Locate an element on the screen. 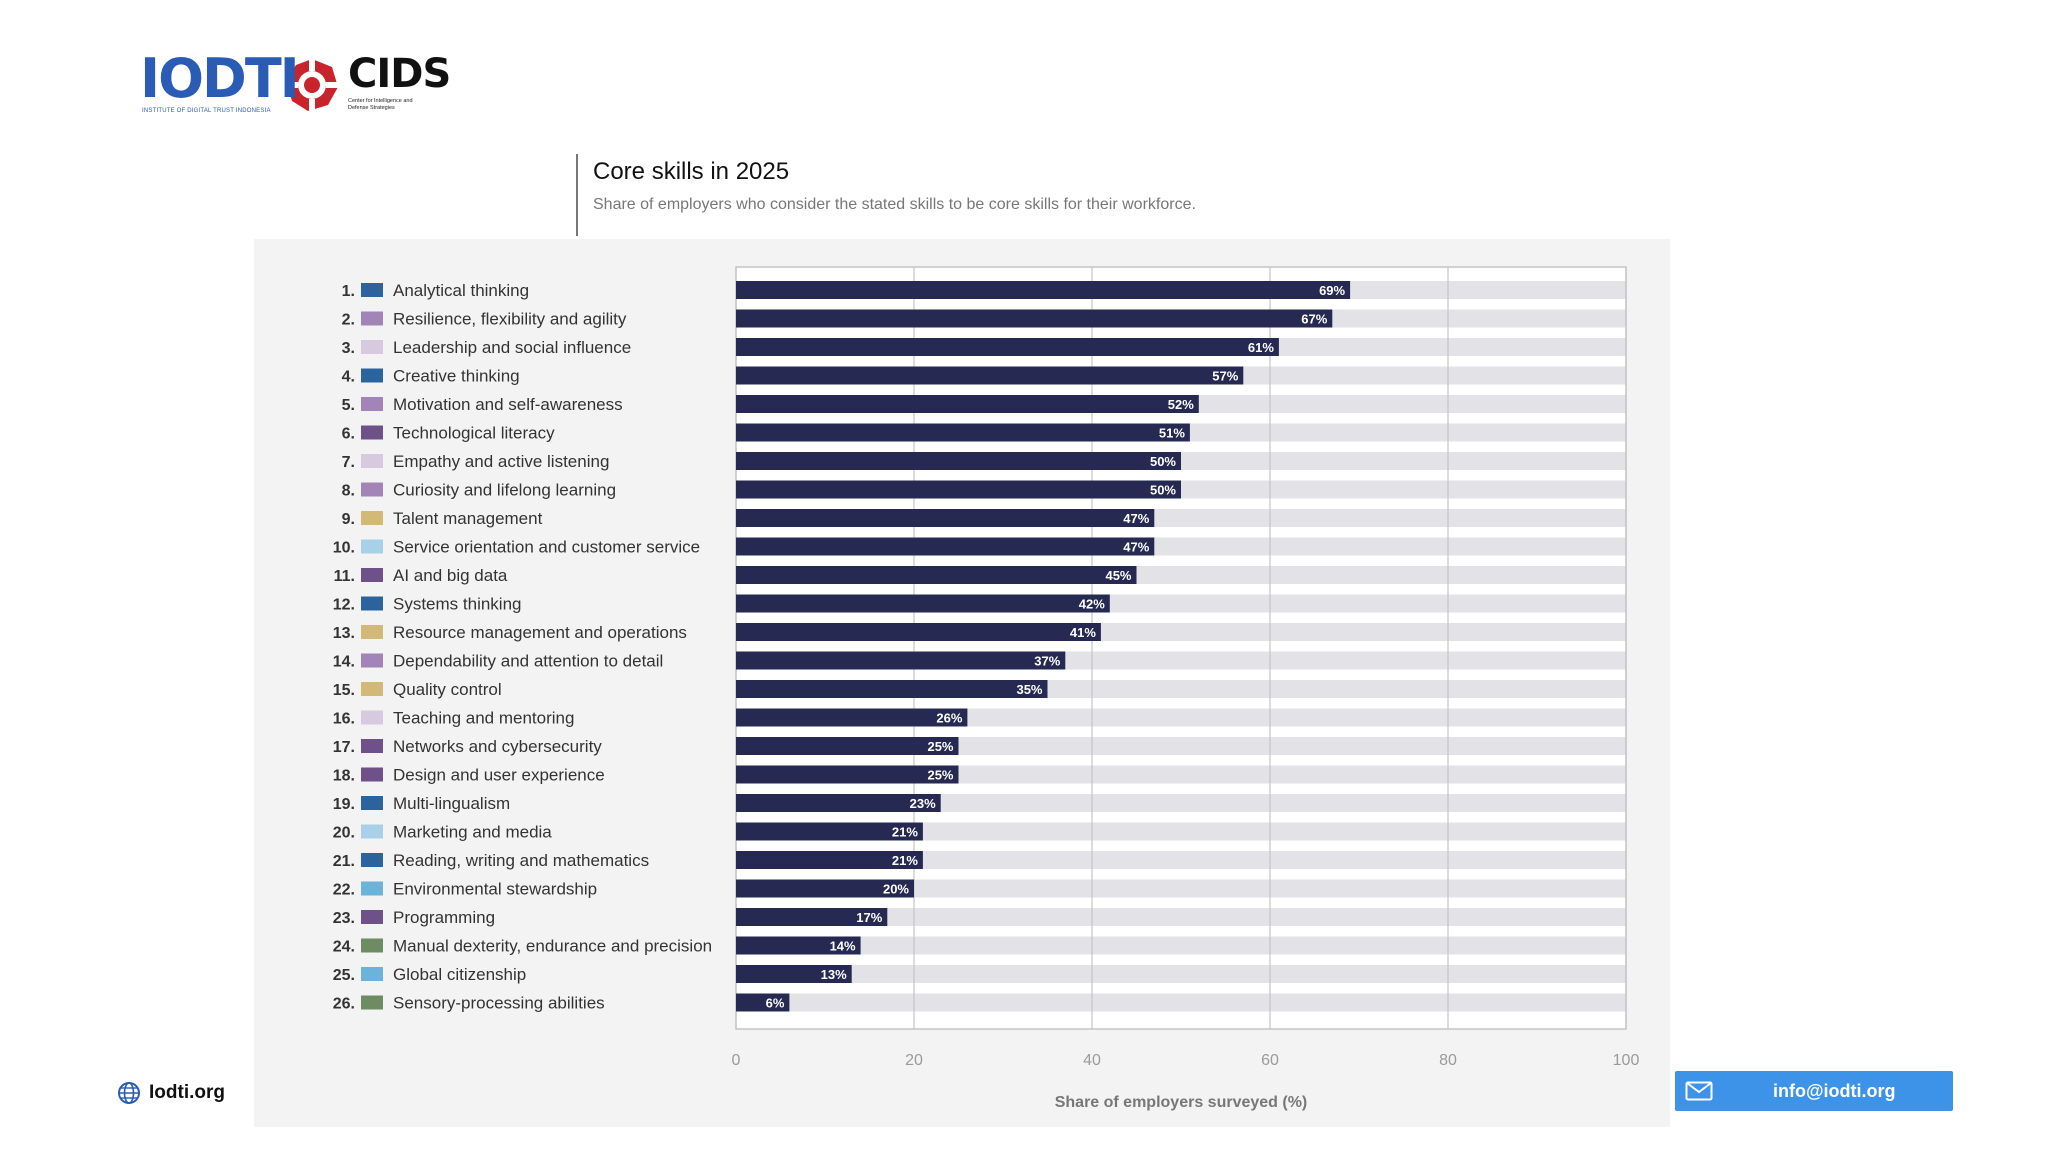 The height and width of the screenshot is (1152, 2048). skill-label: Creative thinking is located at coordinates (456, 376).